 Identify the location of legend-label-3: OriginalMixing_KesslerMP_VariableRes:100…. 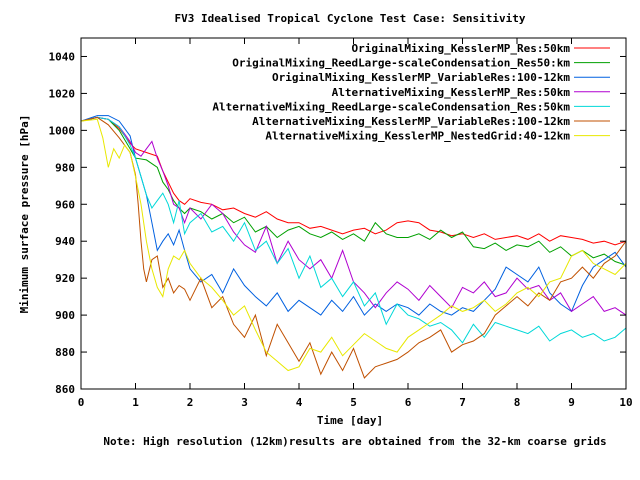
(421, 77).